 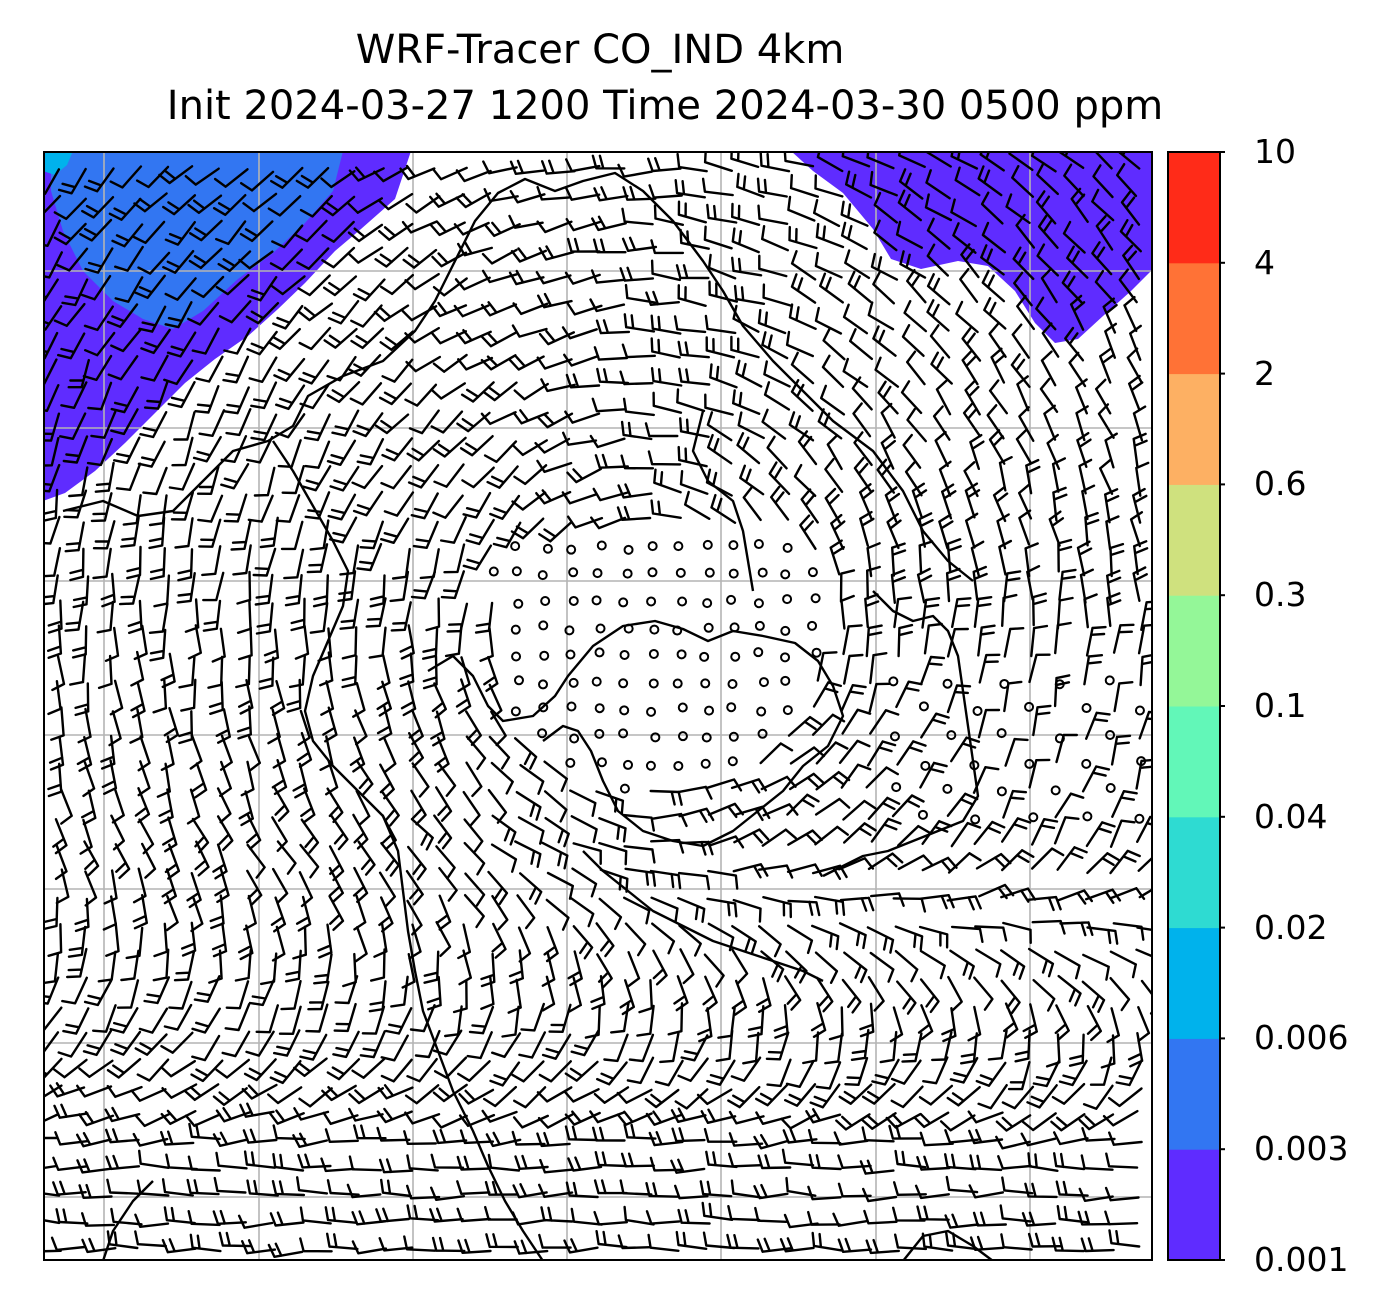 I want to click on chart-title-line-1: WRF-Tracer CO_IND 4km, so click(x=600, y=50).